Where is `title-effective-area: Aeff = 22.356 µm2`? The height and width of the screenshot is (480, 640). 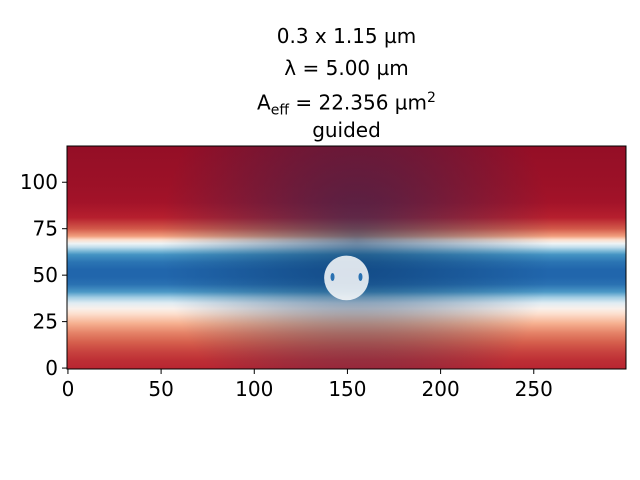
title-effective-area: Aeff = 22.356 µm2 is located at coordinates (346, 104).